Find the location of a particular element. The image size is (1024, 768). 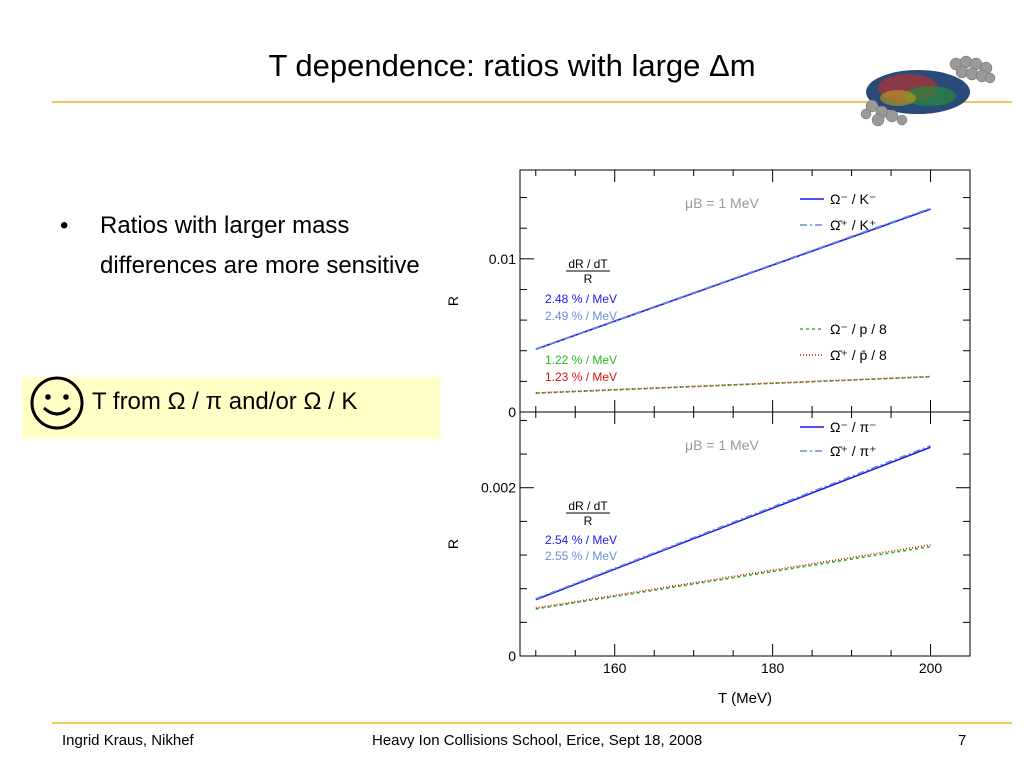

rate-label: 1.23 % / MeV is located at coordinates (581, 377).